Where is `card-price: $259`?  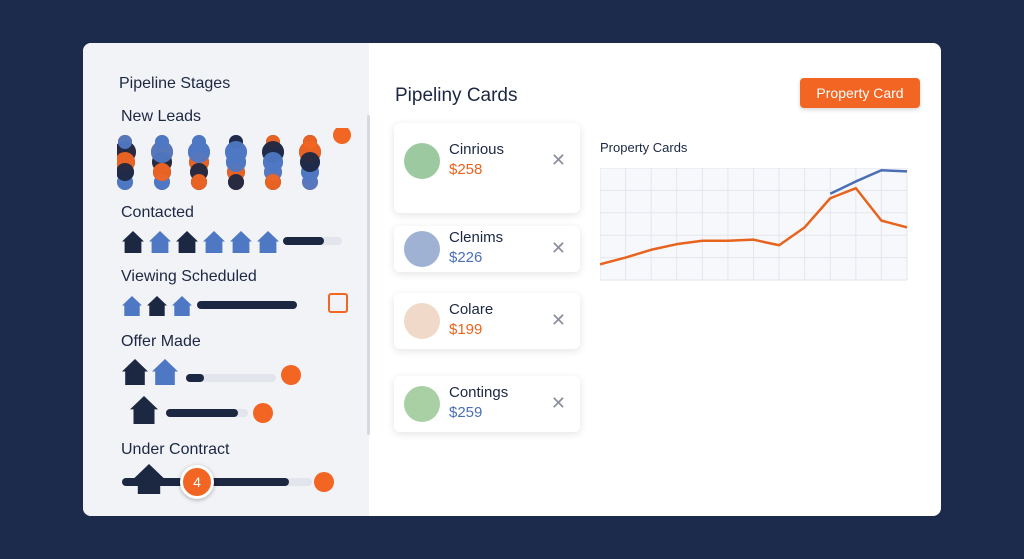
card-price: $259 is located at coordinates (466, 412).